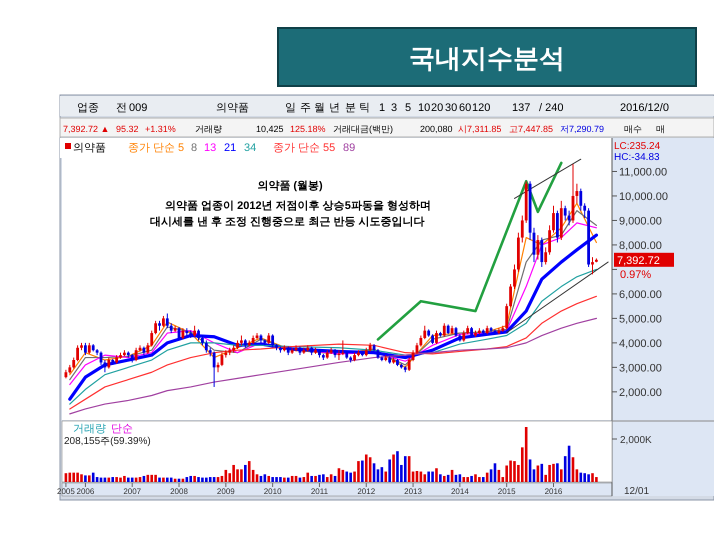 This screenshot has height=534, width=714. What do you see at coordinates (152, 148) in the screenshot?
I see `legend-title: 종가 단순` at bounding box center [152, 148].